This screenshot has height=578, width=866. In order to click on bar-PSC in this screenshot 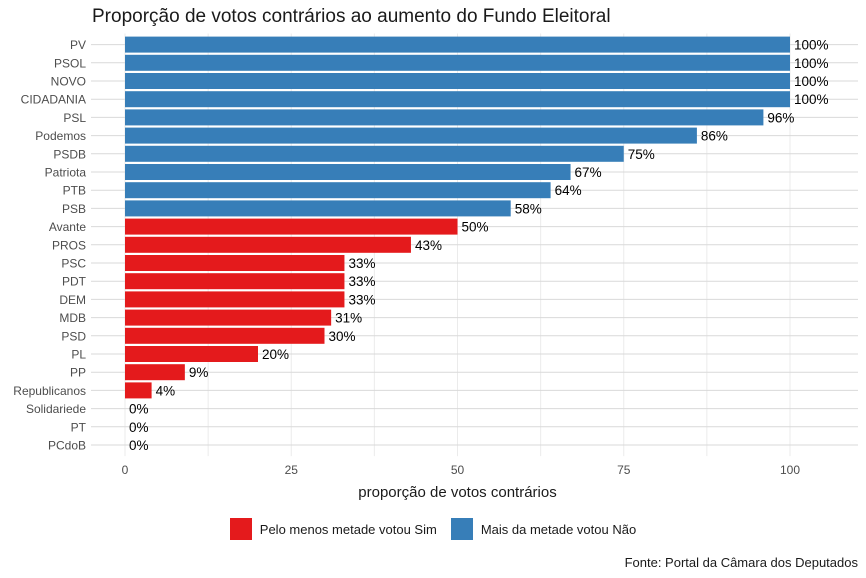, I will do `click(235, 263)`.